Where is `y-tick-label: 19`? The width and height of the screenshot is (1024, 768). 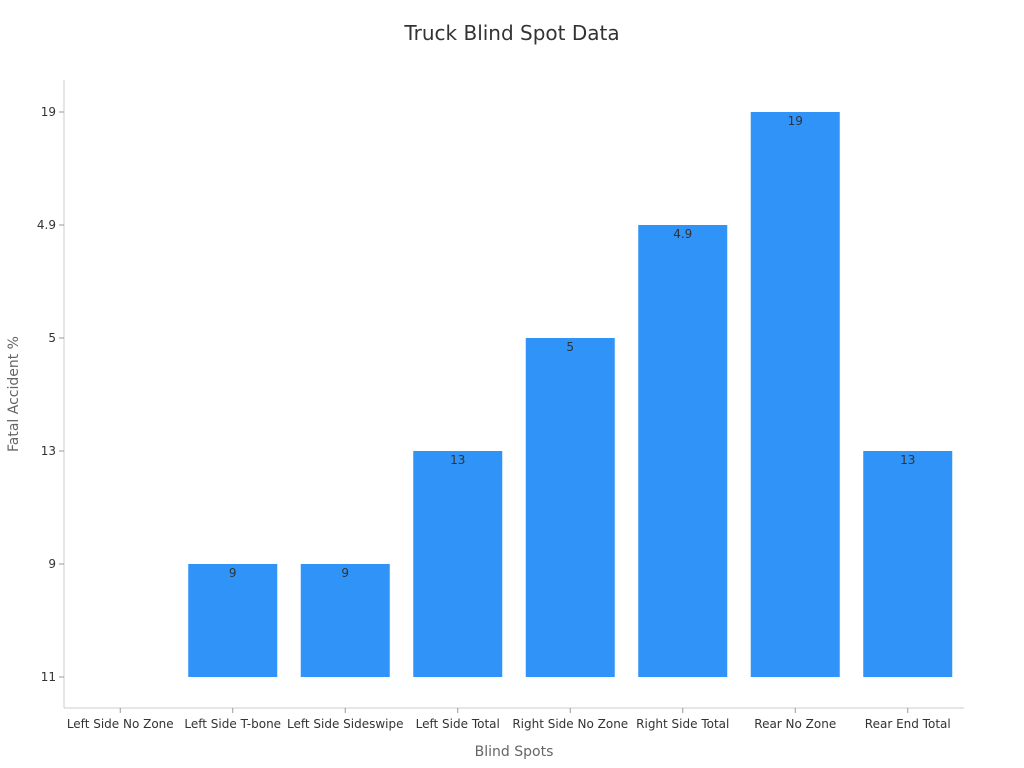
y-tick-label: 19 is located at coordinates (48, 112).